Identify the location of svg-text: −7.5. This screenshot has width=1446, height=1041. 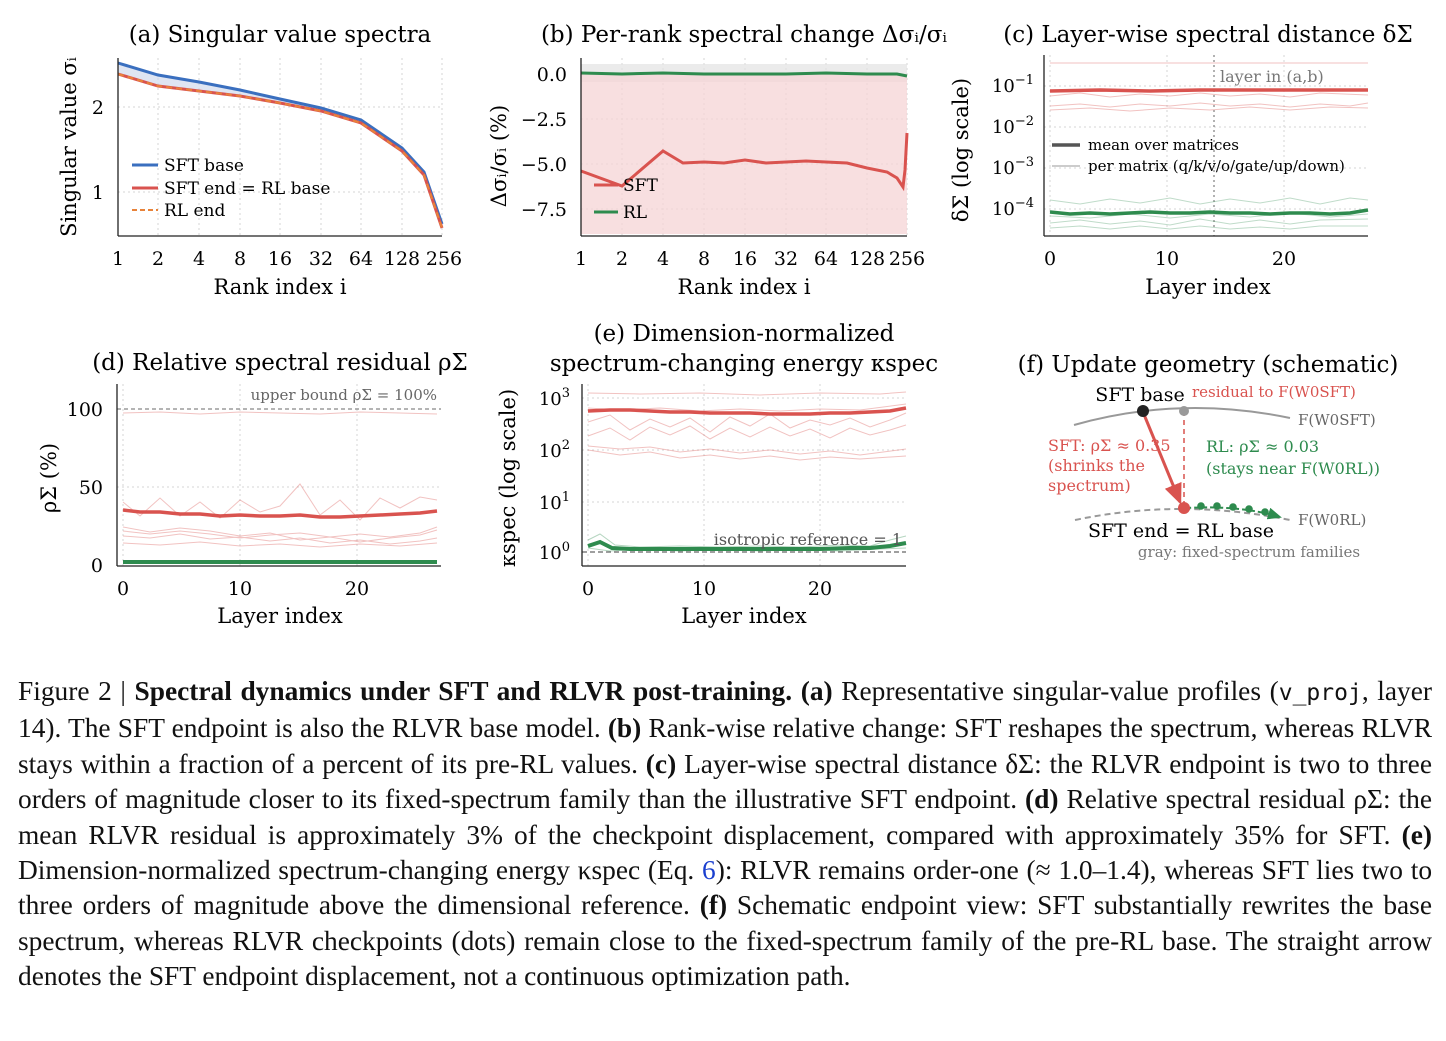
(544, 210).